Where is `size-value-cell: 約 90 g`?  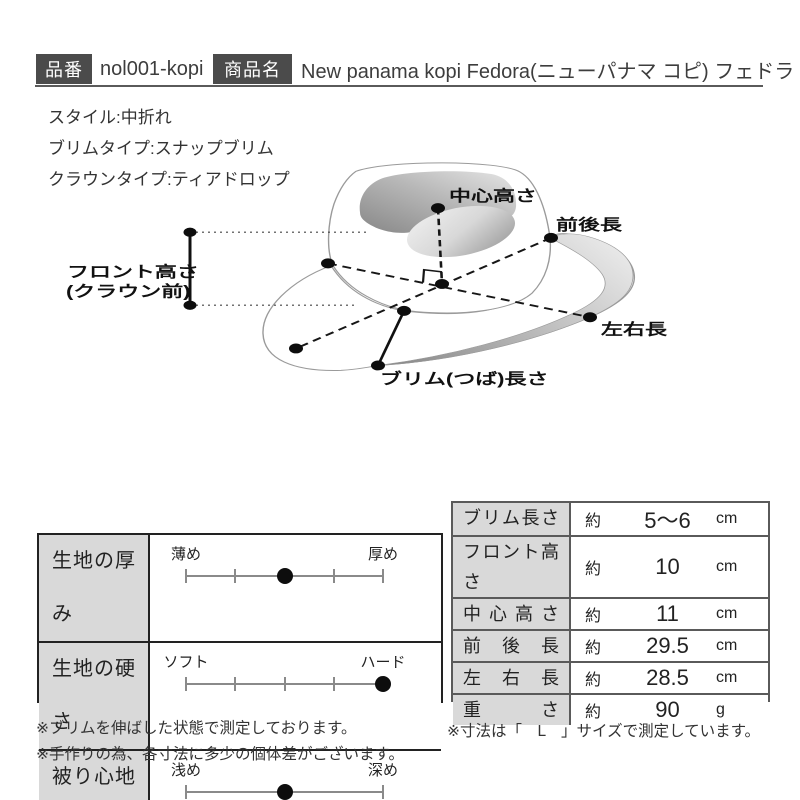
size-value-cell: 約 90 g is located at coordinates (669, 710).